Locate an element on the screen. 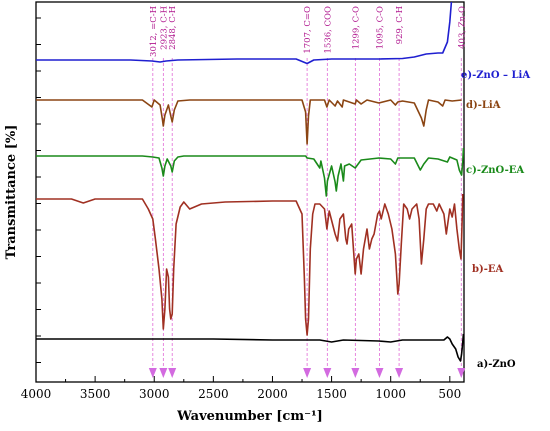 The image size is (550, 431). x-axis-title: Wavenumber [cm⁻¹] is located at coordinates (249, 416).